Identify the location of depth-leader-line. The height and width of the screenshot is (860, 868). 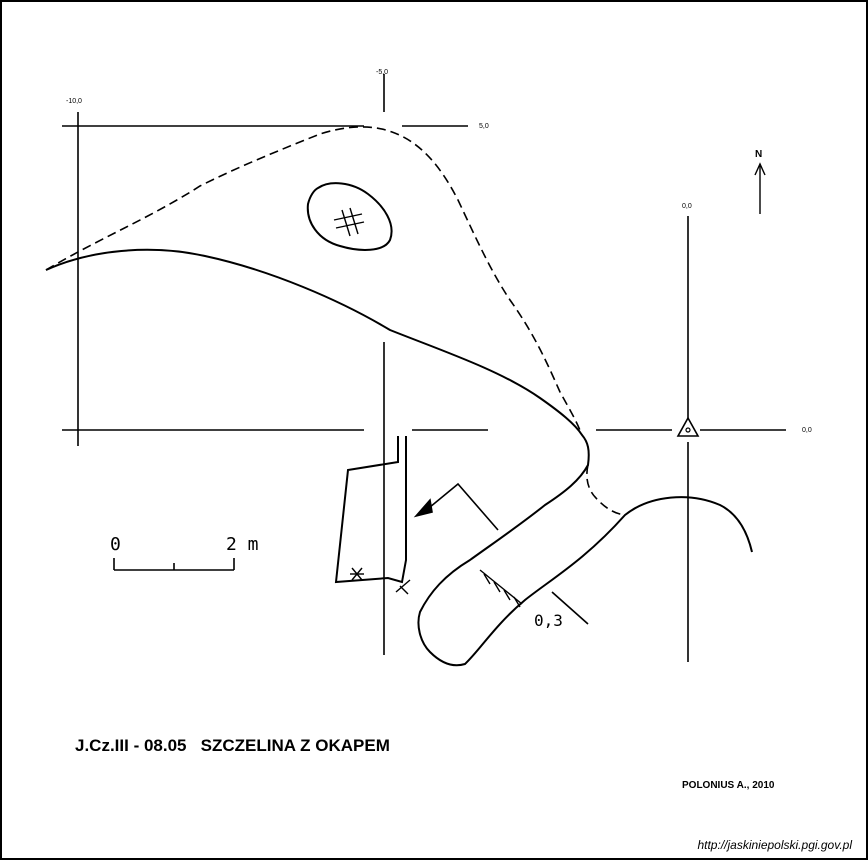
(570, 608).